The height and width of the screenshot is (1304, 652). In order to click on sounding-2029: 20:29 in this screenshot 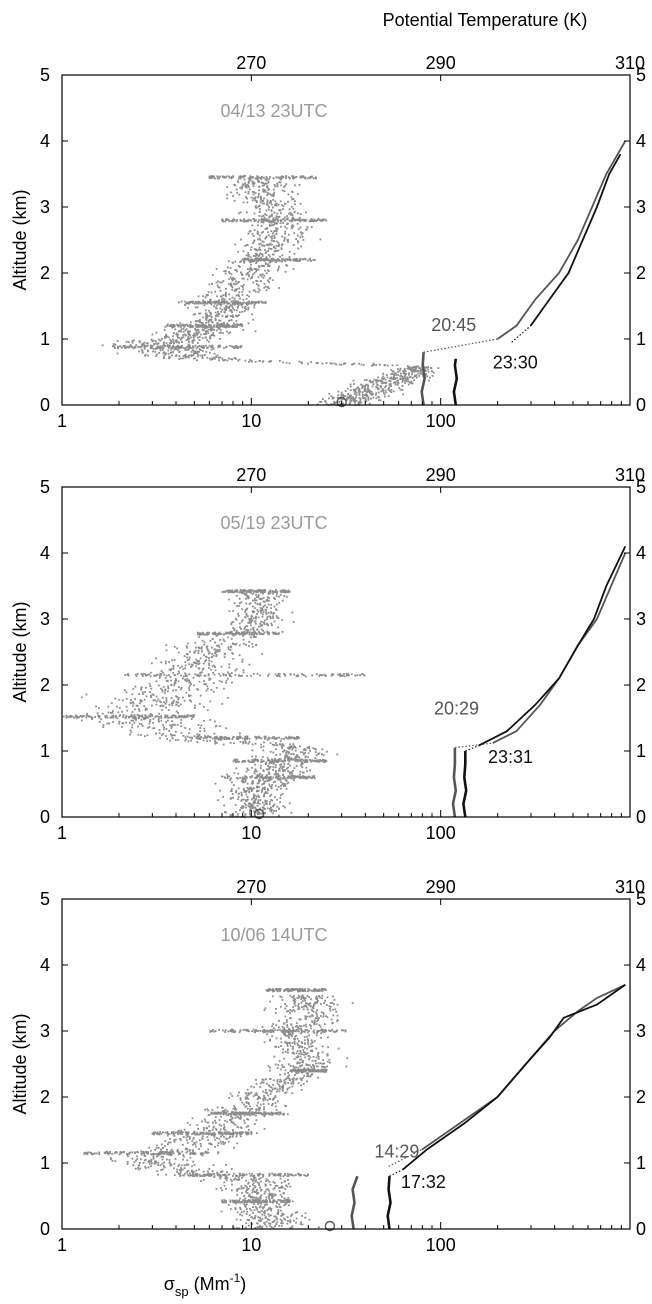, I will do `click(530, 685)`.